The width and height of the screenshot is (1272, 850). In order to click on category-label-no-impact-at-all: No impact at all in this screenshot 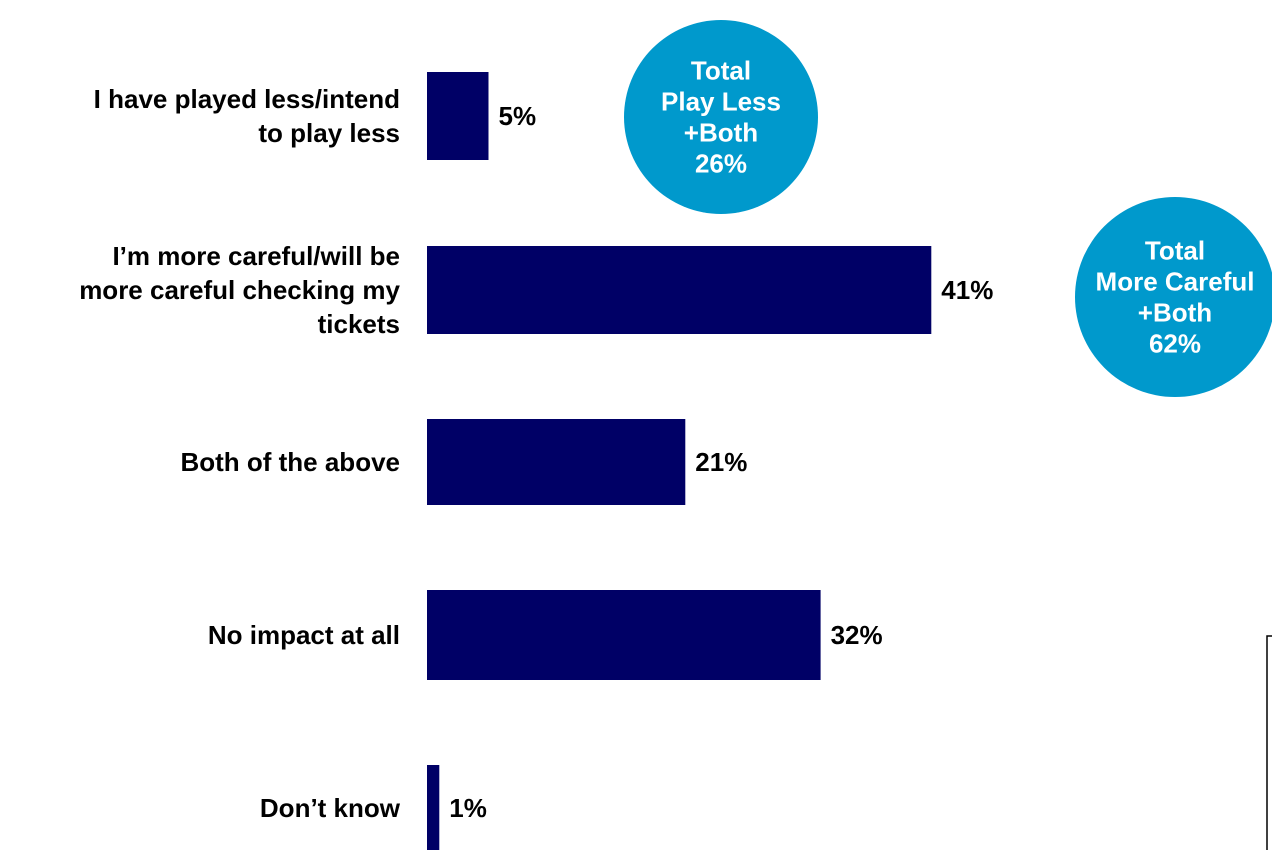, I will do `click(304, 635)`.